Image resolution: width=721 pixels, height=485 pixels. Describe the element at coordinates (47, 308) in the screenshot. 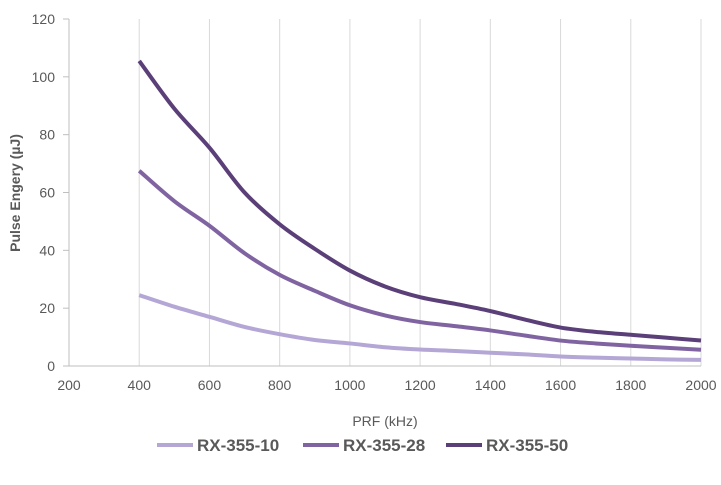

I see `y-tick-label: 20` at that location.